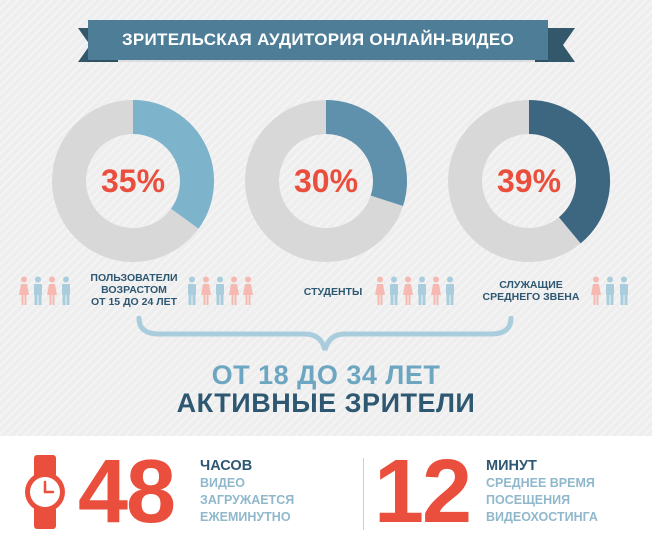 The height and width of the screenshot is (550, 652). Describe the element at coordinates (540, 483) in the screenshot. I see `stat-line: СРЕДНЕЕ ВРЕМЯ` at that location.